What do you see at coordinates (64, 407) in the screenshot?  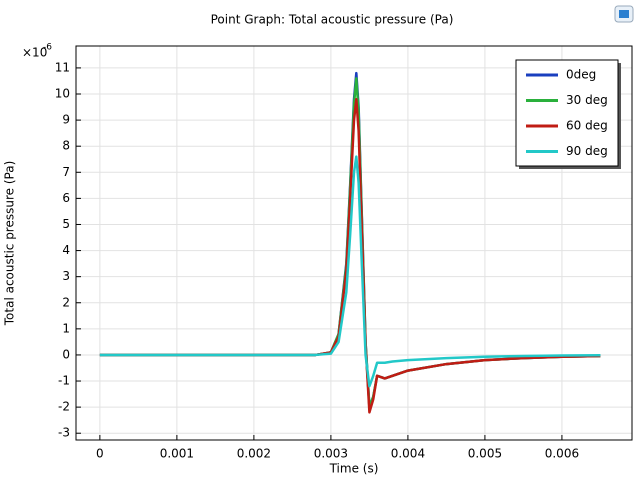 I see `y-tick-label: -2` at bounding box center [64, 407].